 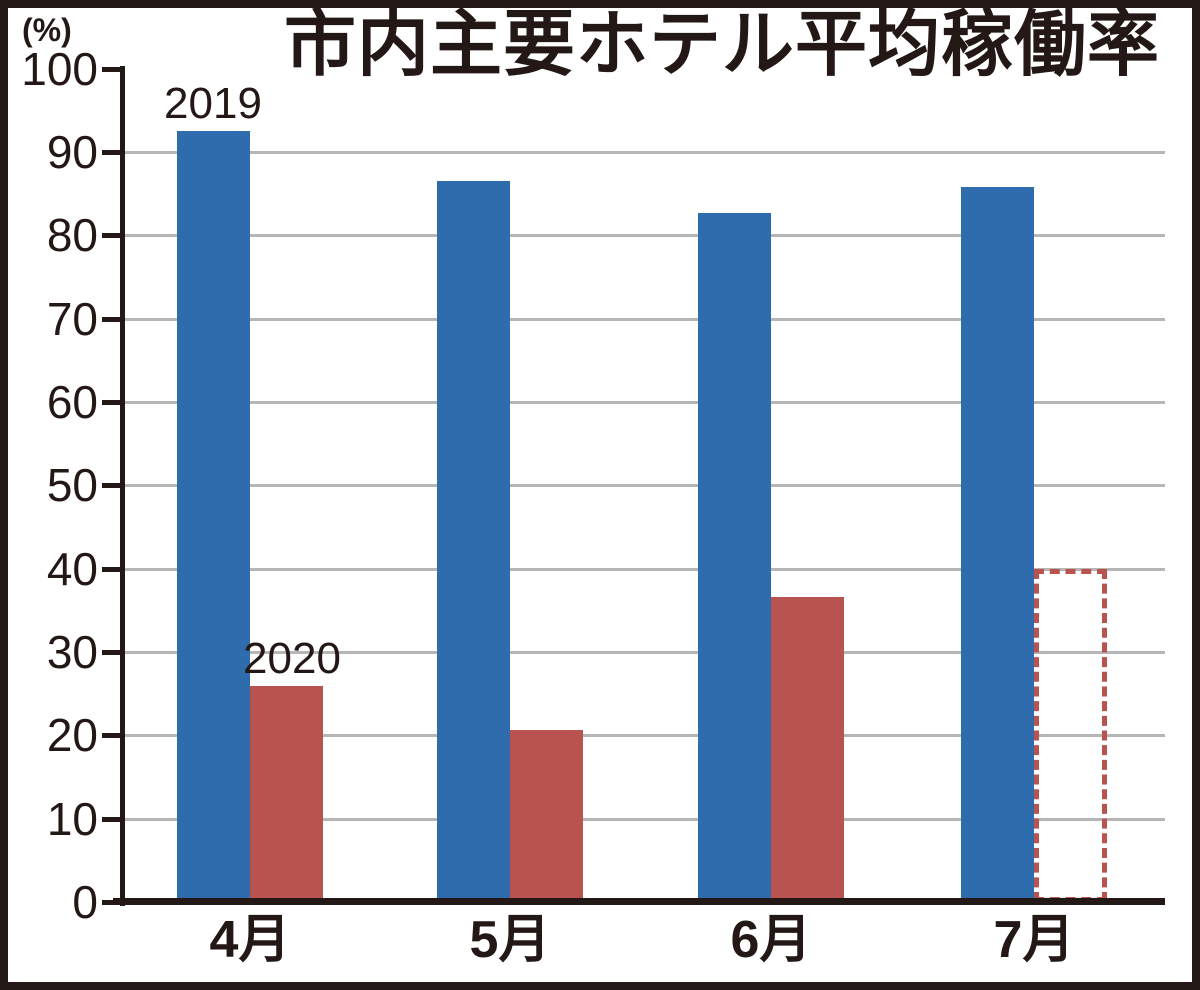 I want to click on bar-2020-5月, so click(x=546, y=815).